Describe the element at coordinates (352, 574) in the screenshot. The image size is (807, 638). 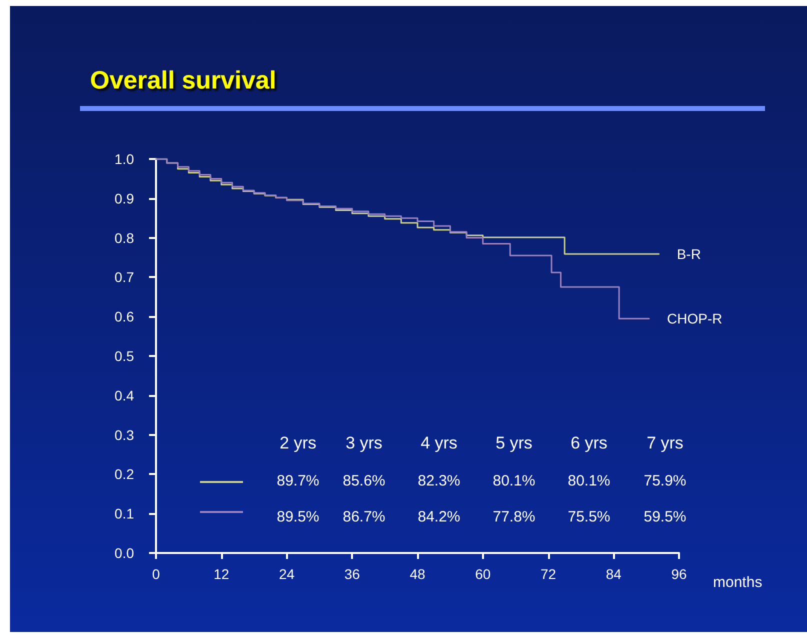
I see `x-tick-label: 36` at that location.